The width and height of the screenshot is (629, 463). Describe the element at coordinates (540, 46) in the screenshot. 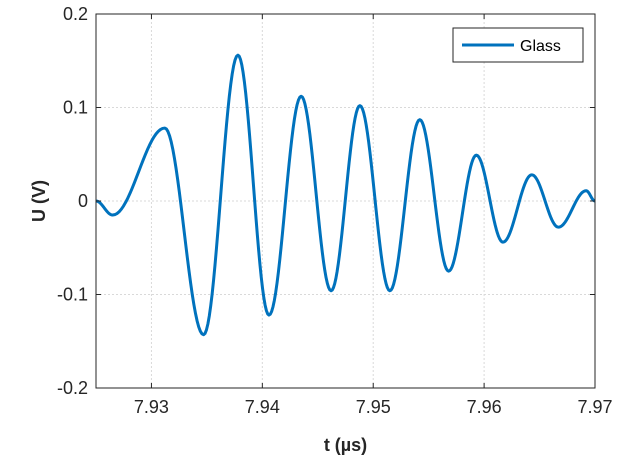

I see `legend-label-glass: Glass` at that location.